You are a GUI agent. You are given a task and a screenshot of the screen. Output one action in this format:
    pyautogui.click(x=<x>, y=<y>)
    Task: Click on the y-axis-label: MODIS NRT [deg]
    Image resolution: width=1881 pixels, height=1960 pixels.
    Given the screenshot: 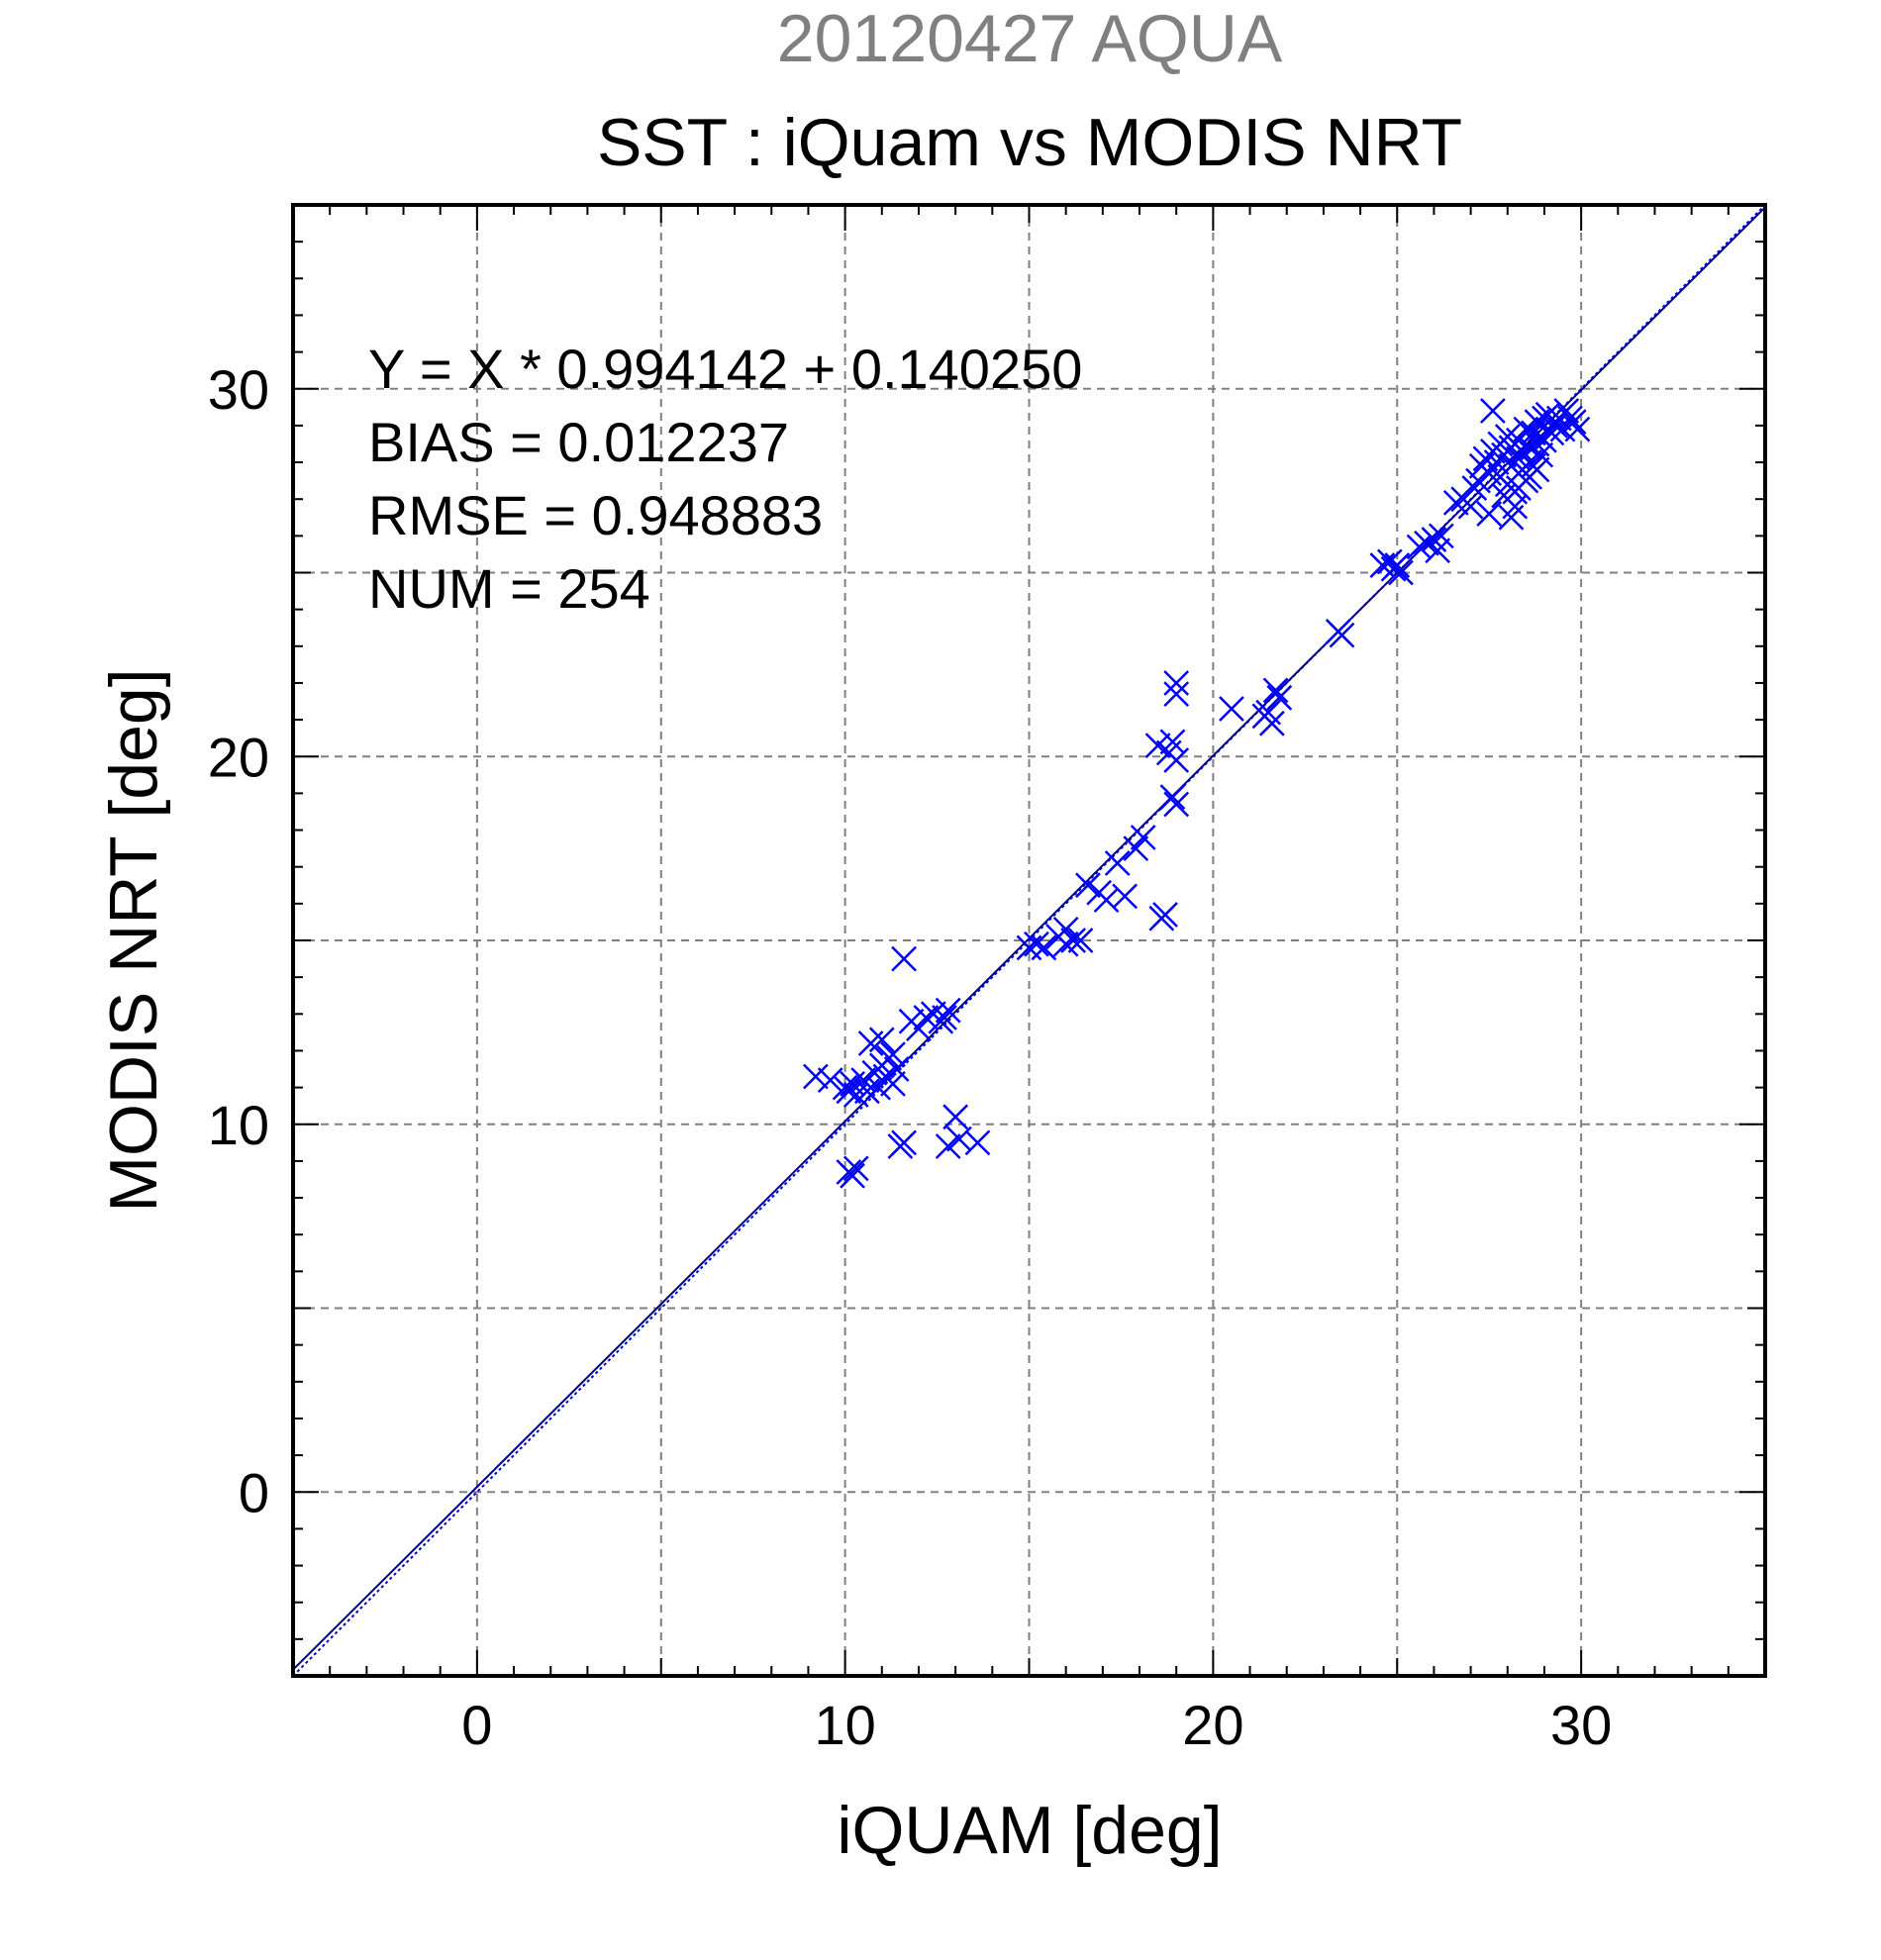 What is the action you would take?
    pyautogui.click(x=133, y=940)
    